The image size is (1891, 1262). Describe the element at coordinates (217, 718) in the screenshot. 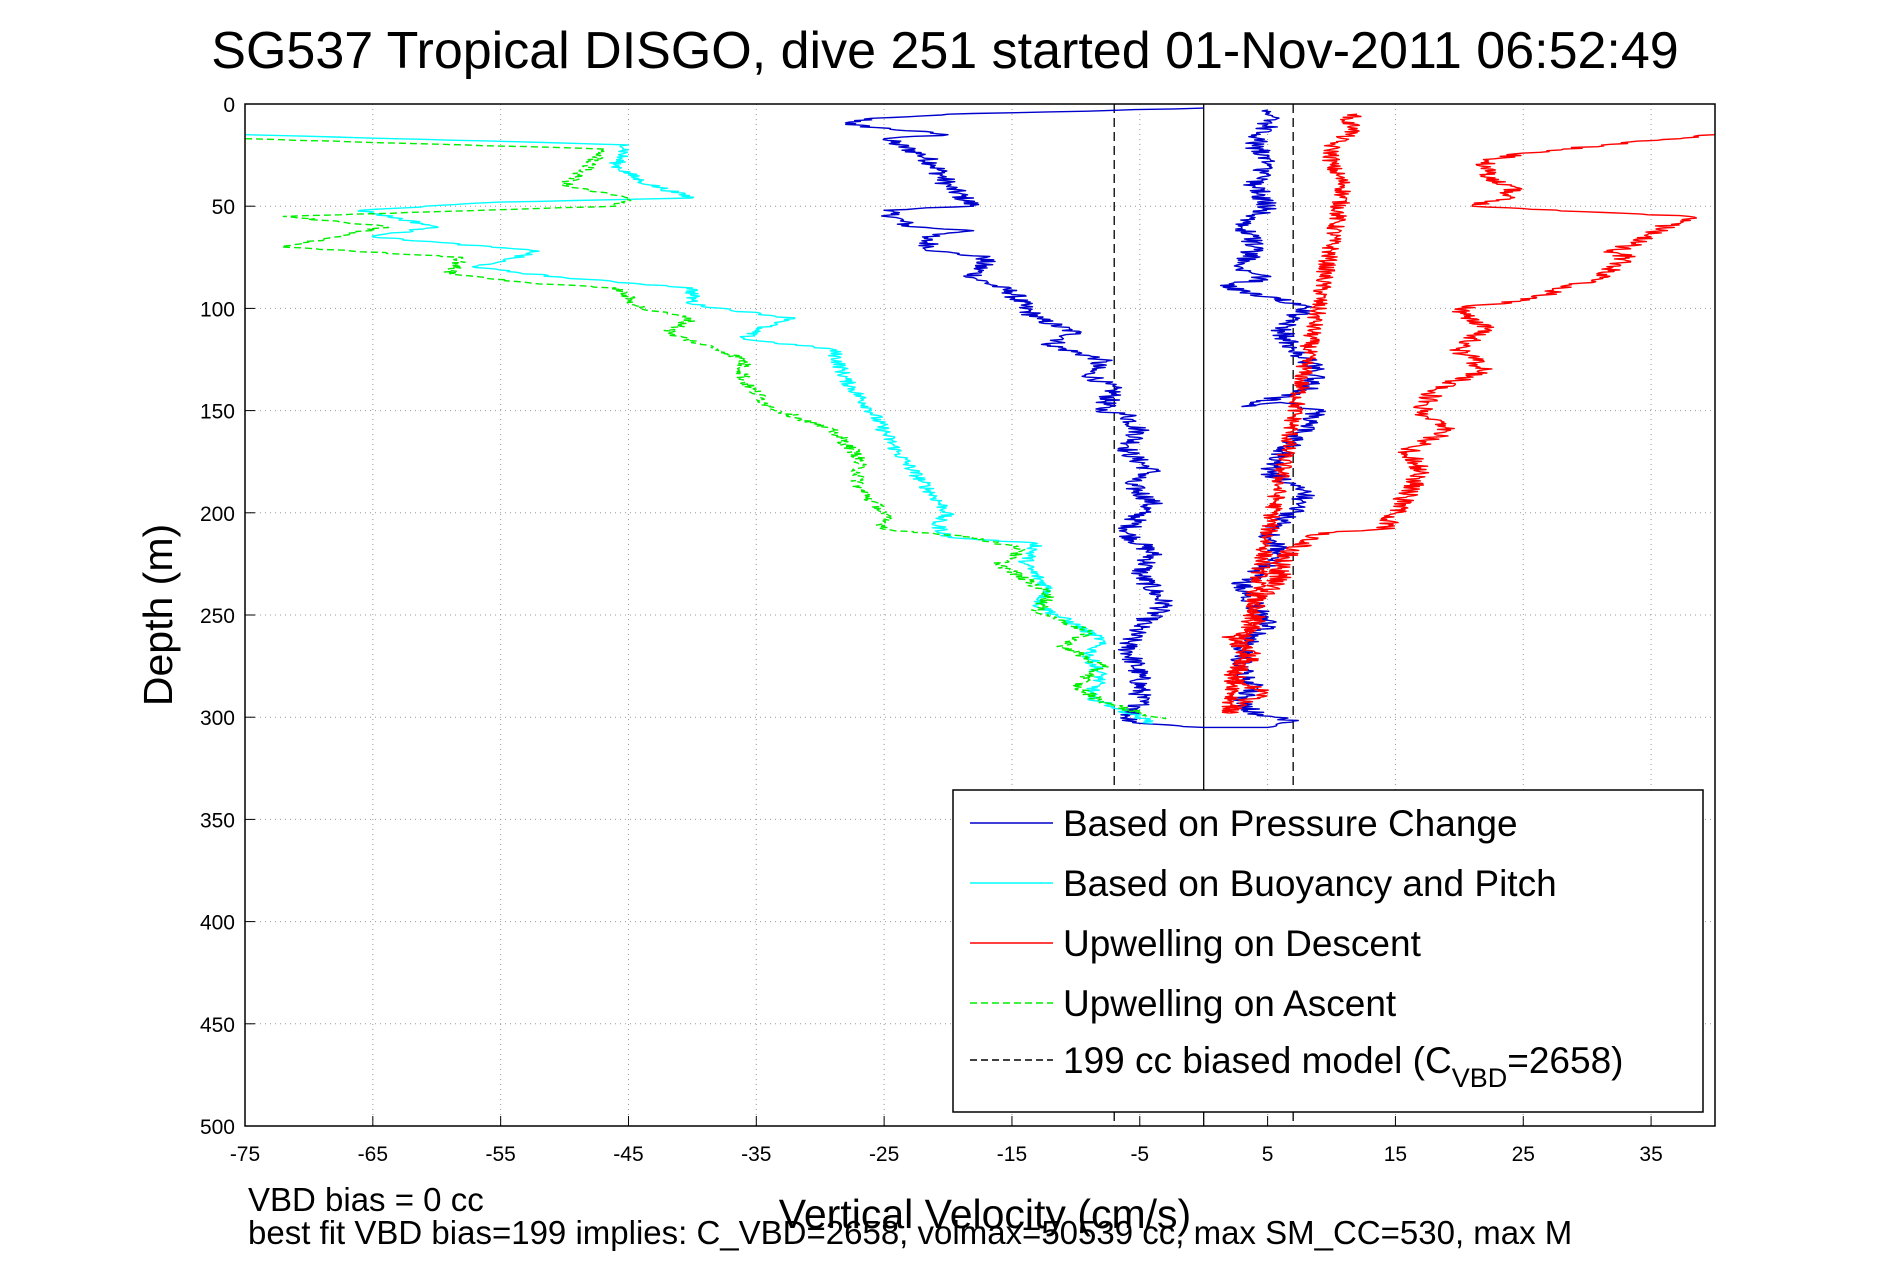

I see `y-tick-label-6: 300` at that location.